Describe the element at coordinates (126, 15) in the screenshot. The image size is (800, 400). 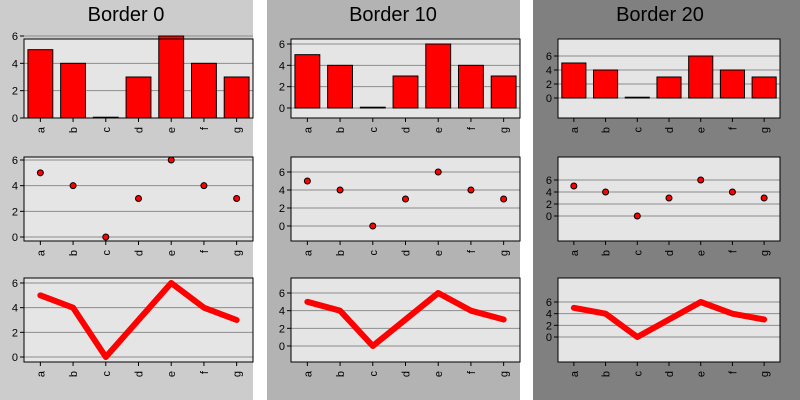
I see `column-title-border-0: Border 0` at that location.